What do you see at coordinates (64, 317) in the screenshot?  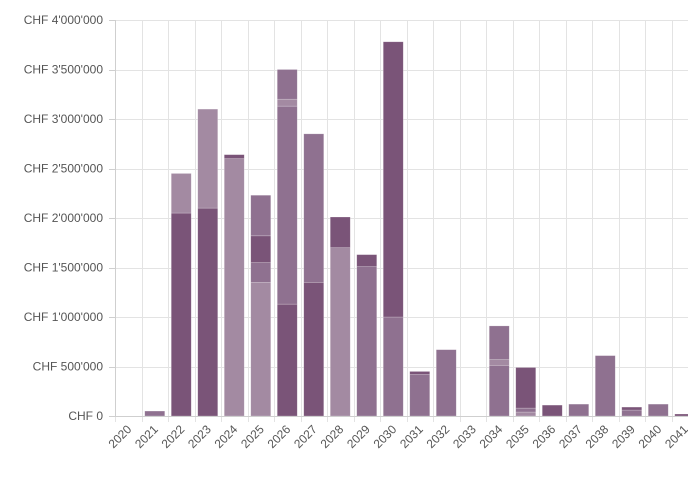 I see `y-tick-label: CHF 1'000'000` at bounding box center [64, 317].